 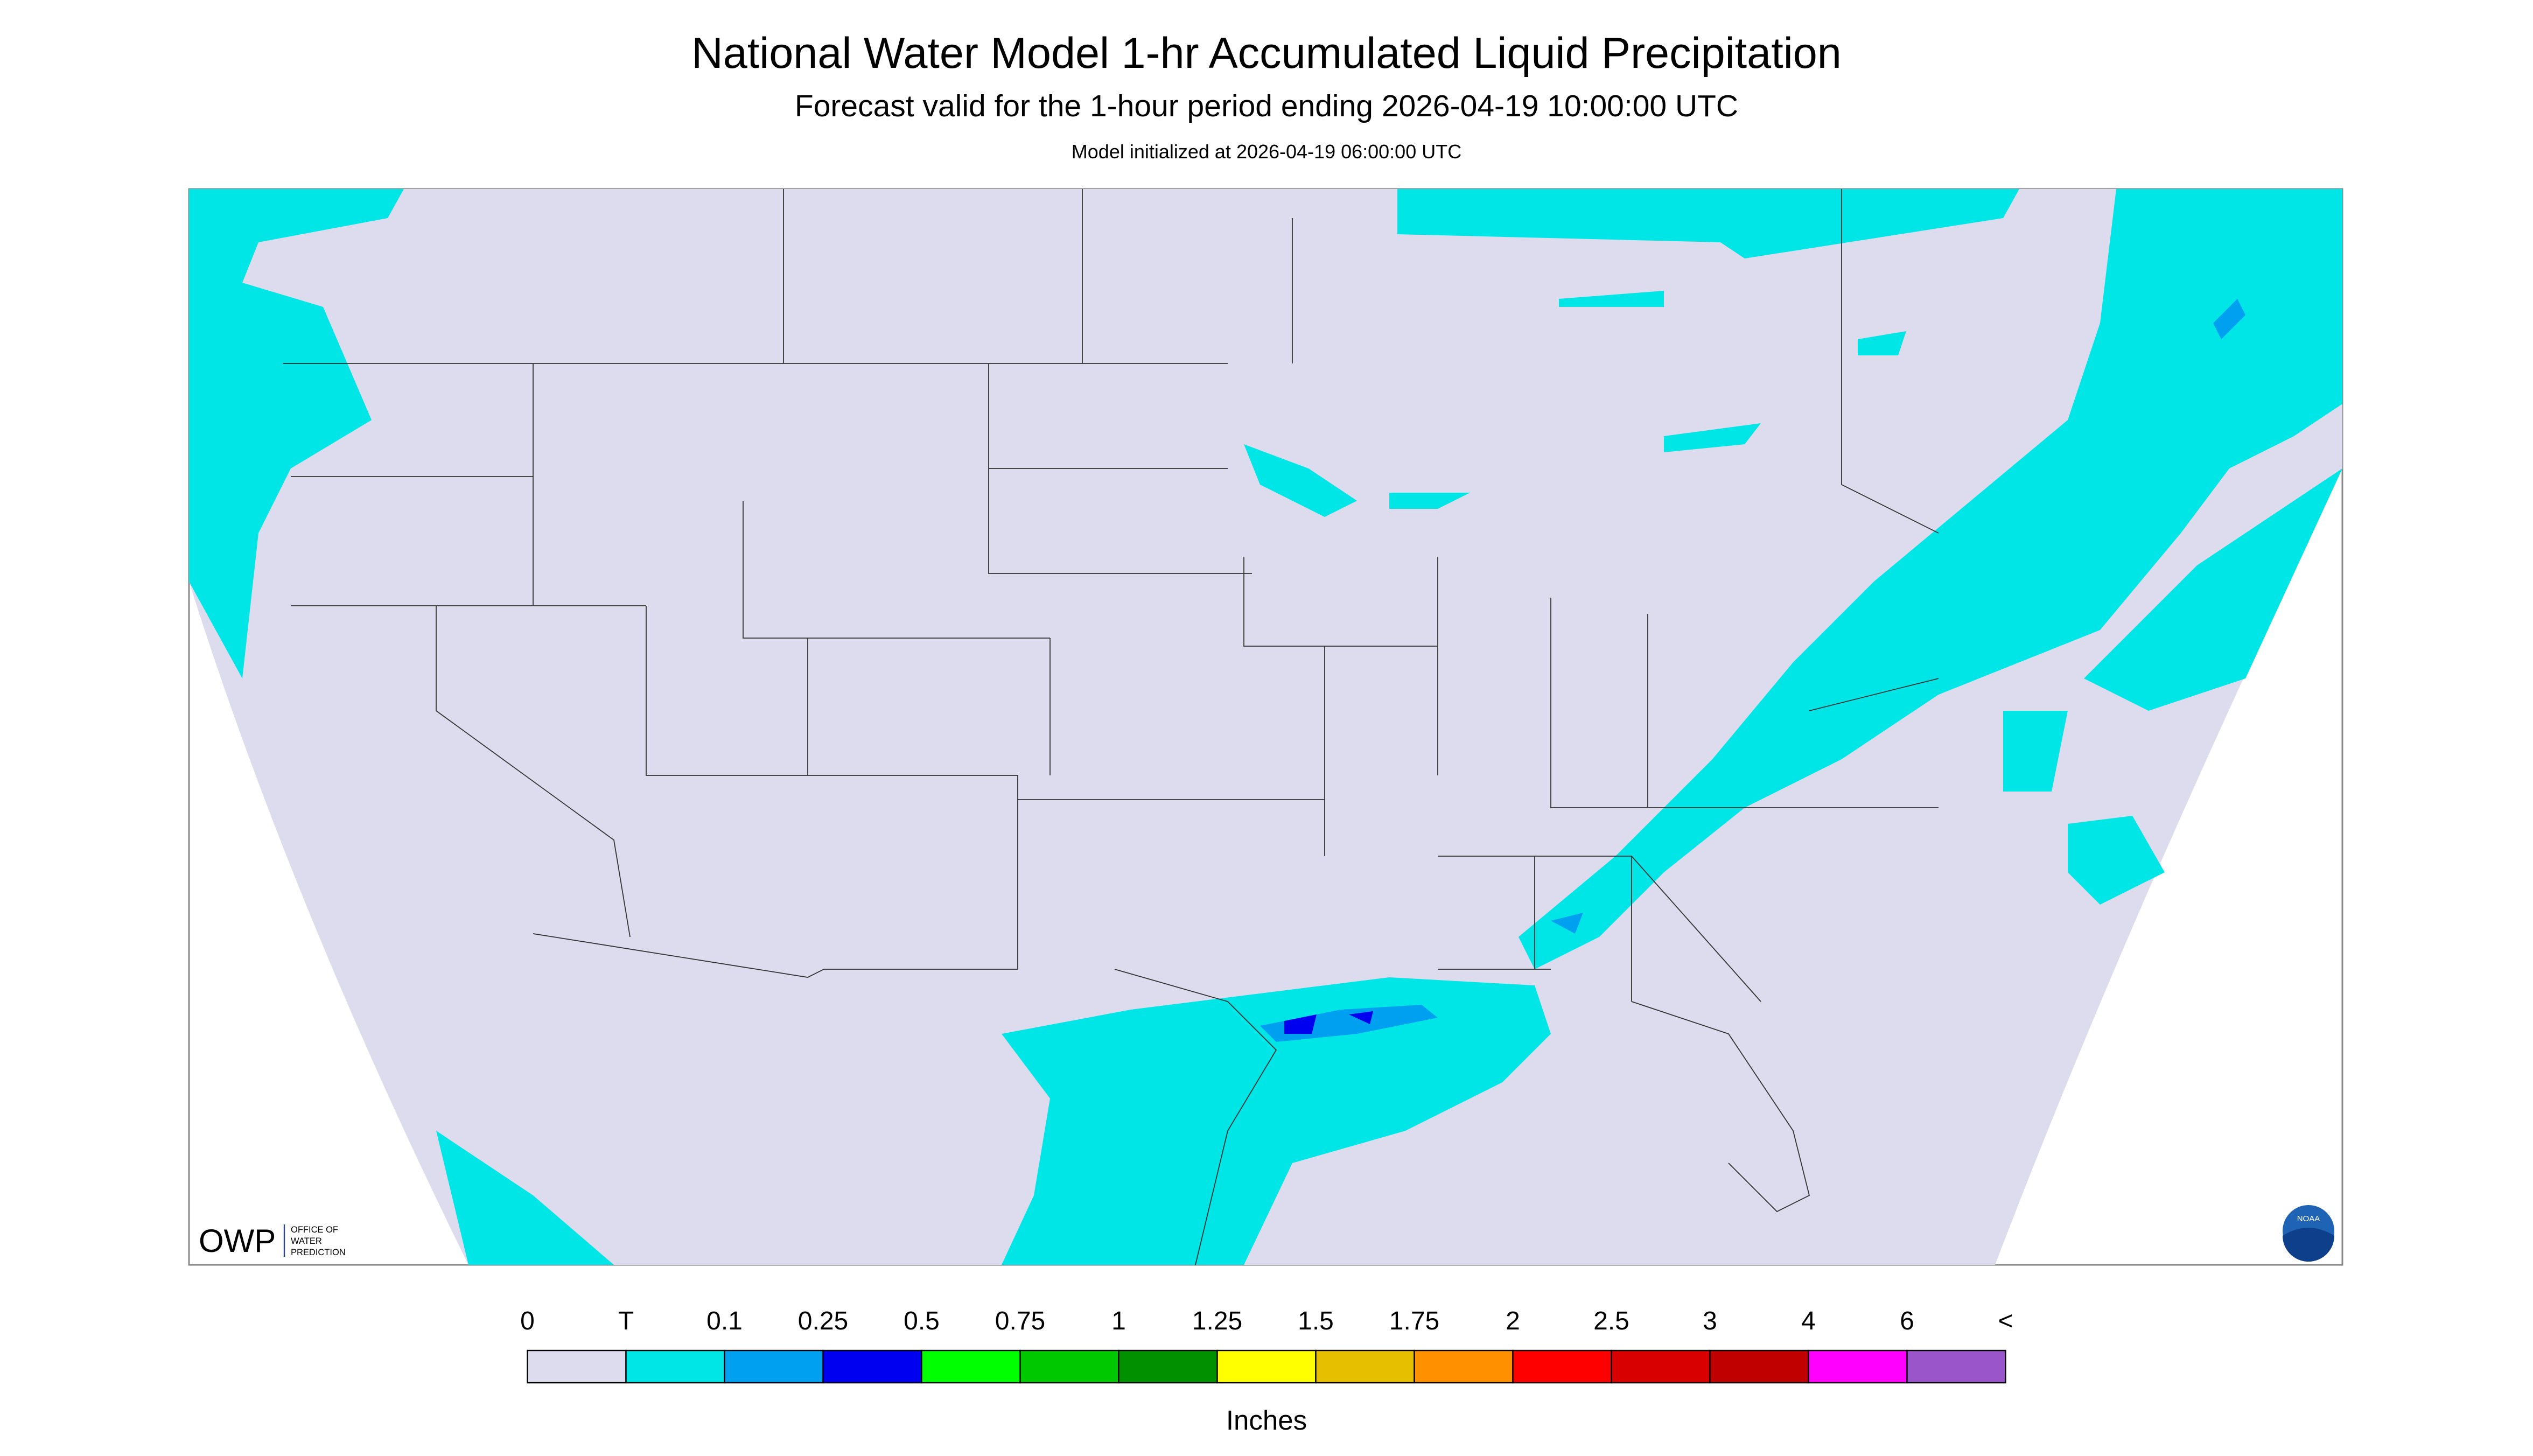 I want to click on legend-label: 1, so click(x=1119, y=1321).